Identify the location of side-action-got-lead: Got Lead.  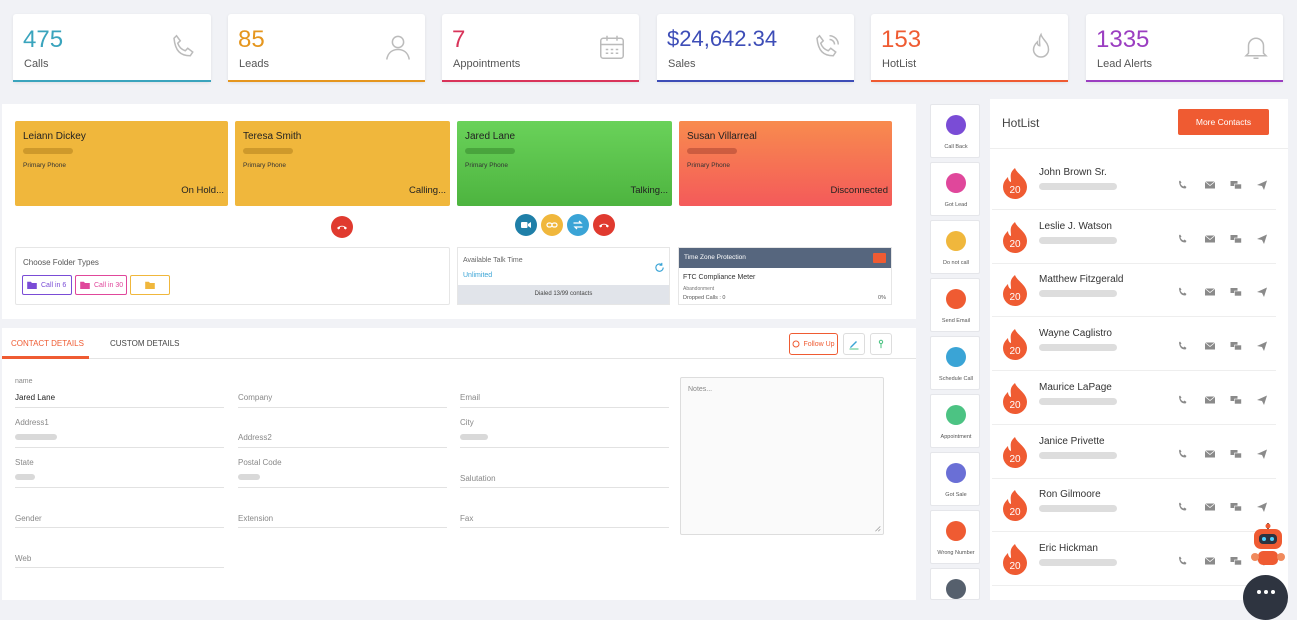
(955, 189).